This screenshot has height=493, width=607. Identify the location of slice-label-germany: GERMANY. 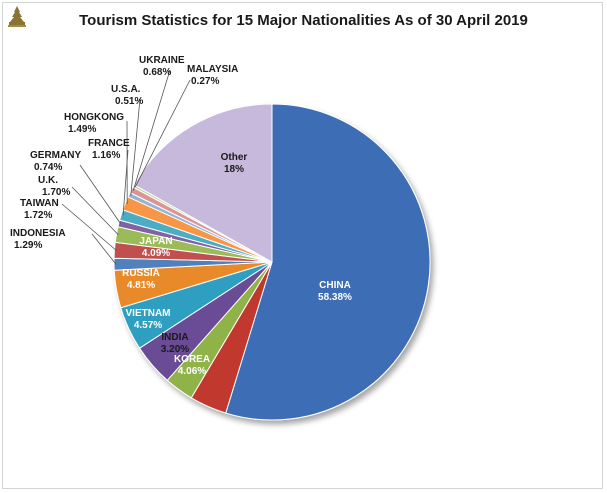
(55, 155).